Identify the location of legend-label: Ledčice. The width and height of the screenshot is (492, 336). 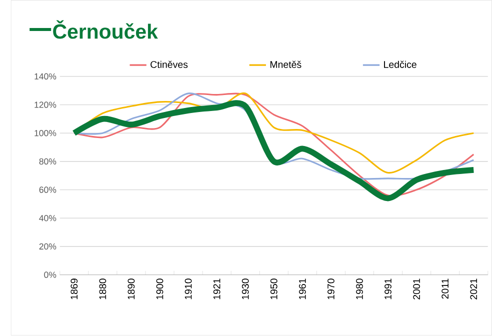
(400, 64).